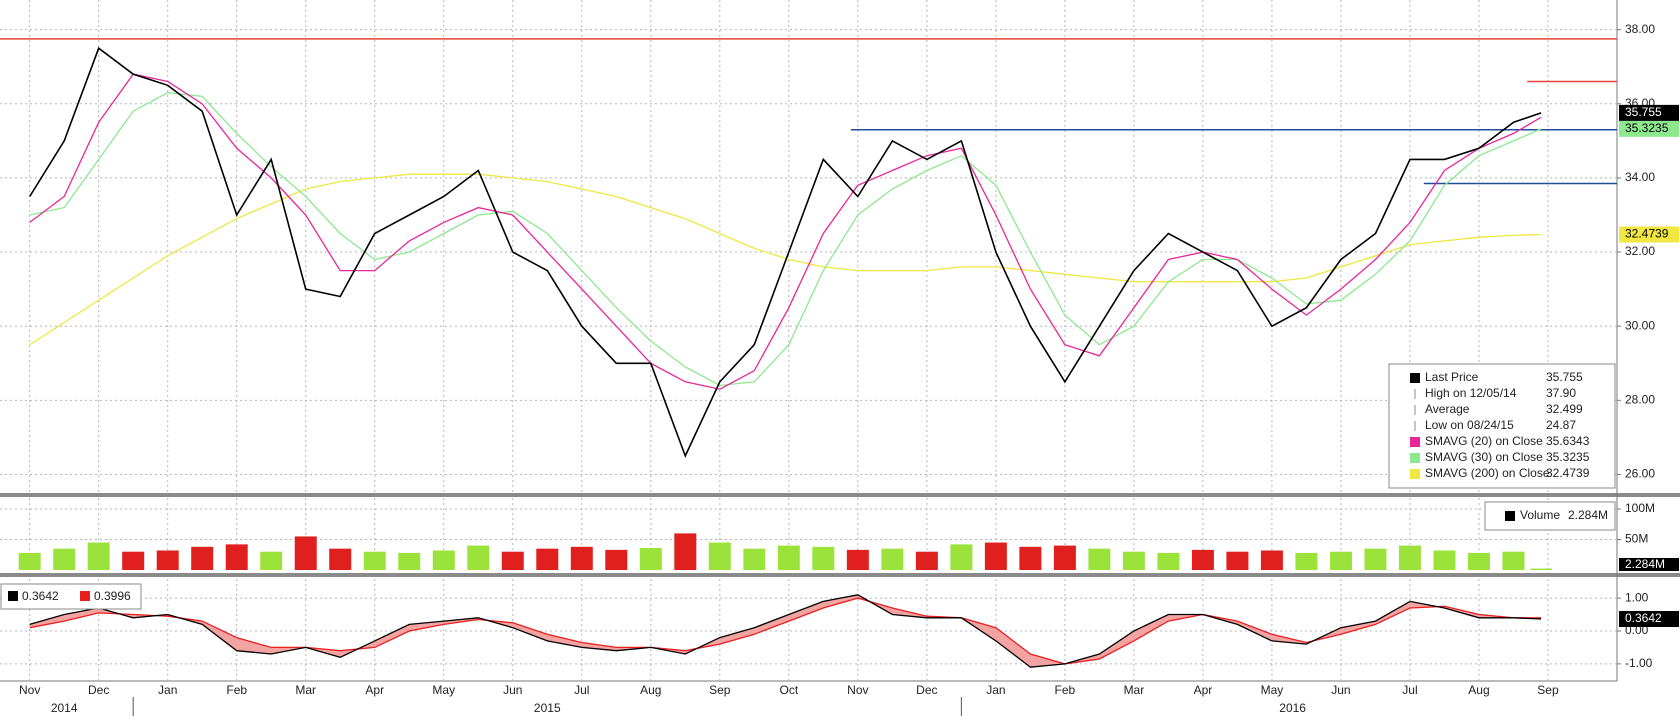 The image size is (1680, 721). Describe the element at coordinates (1640, 508) in the screenshot. I see `y-tick-label: 100M` at that location.